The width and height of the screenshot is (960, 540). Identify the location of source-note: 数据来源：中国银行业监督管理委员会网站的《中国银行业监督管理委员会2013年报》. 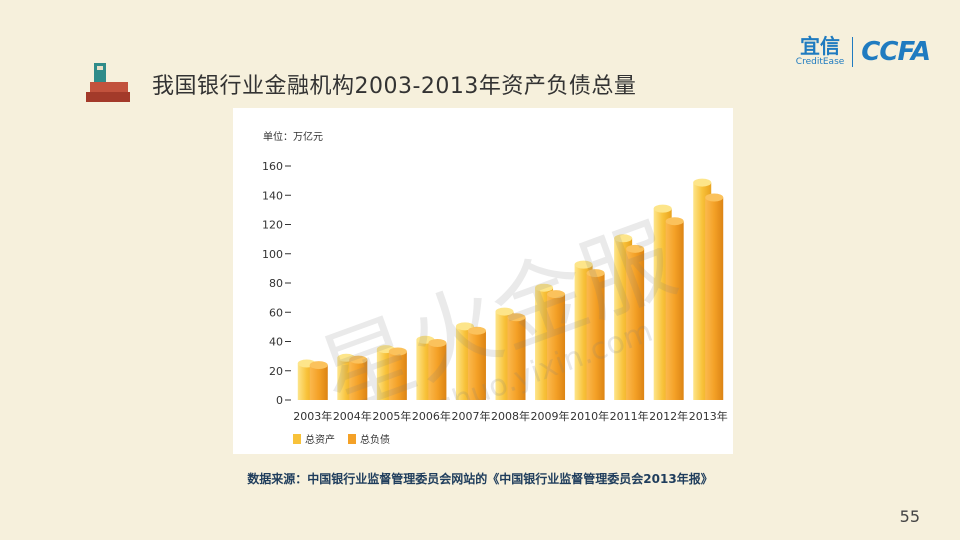
(480, 479).